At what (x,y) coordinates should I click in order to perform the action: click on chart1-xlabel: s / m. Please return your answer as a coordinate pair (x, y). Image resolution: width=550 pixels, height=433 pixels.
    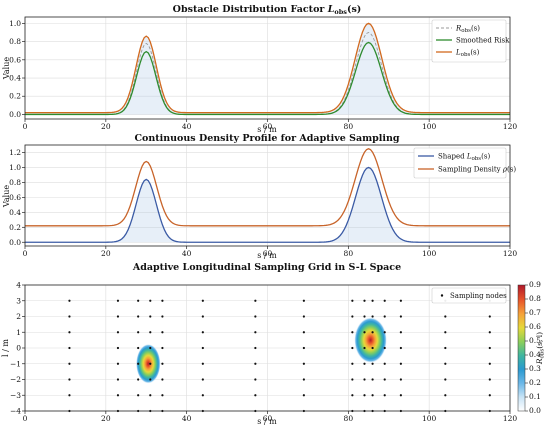
    Looking at the image, I should click on (267, 129).